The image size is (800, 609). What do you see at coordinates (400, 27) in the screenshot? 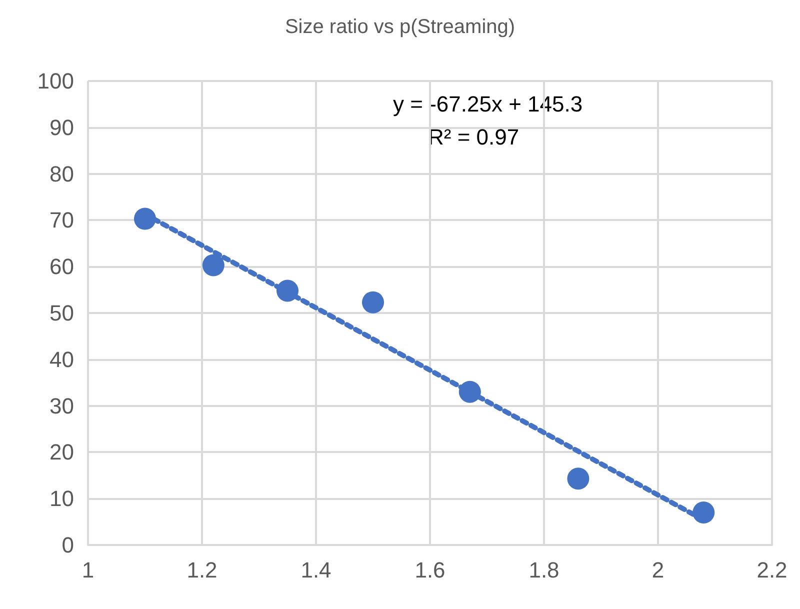
I see `chart-title: Size ratio vs p(Streaming)` at bounding box center [400, 27].